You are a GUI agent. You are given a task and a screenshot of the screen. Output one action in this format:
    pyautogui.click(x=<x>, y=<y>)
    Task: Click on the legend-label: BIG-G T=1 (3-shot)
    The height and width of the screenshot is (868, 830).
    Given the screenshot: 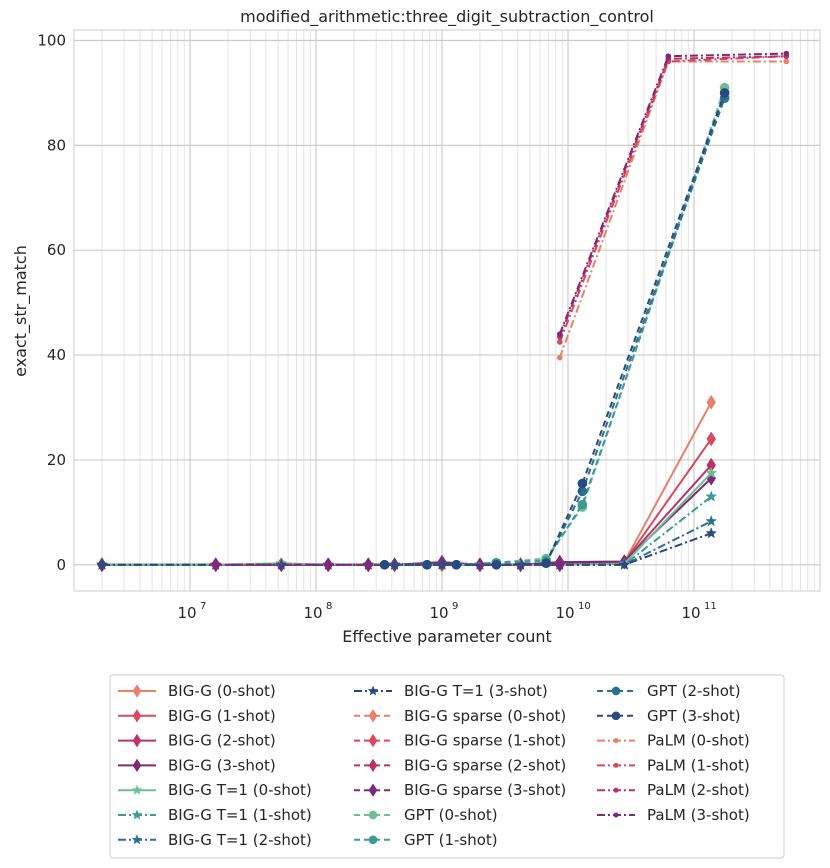 What is the action you would take?
    pyautogui.click(x=476, y=691)
    